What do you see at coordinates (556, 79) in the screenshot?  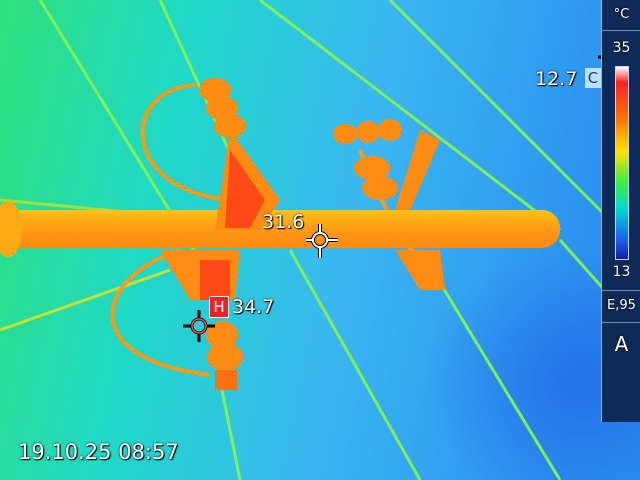 I see `cold-temperature: 12.7` at bounding box center [556, 79].